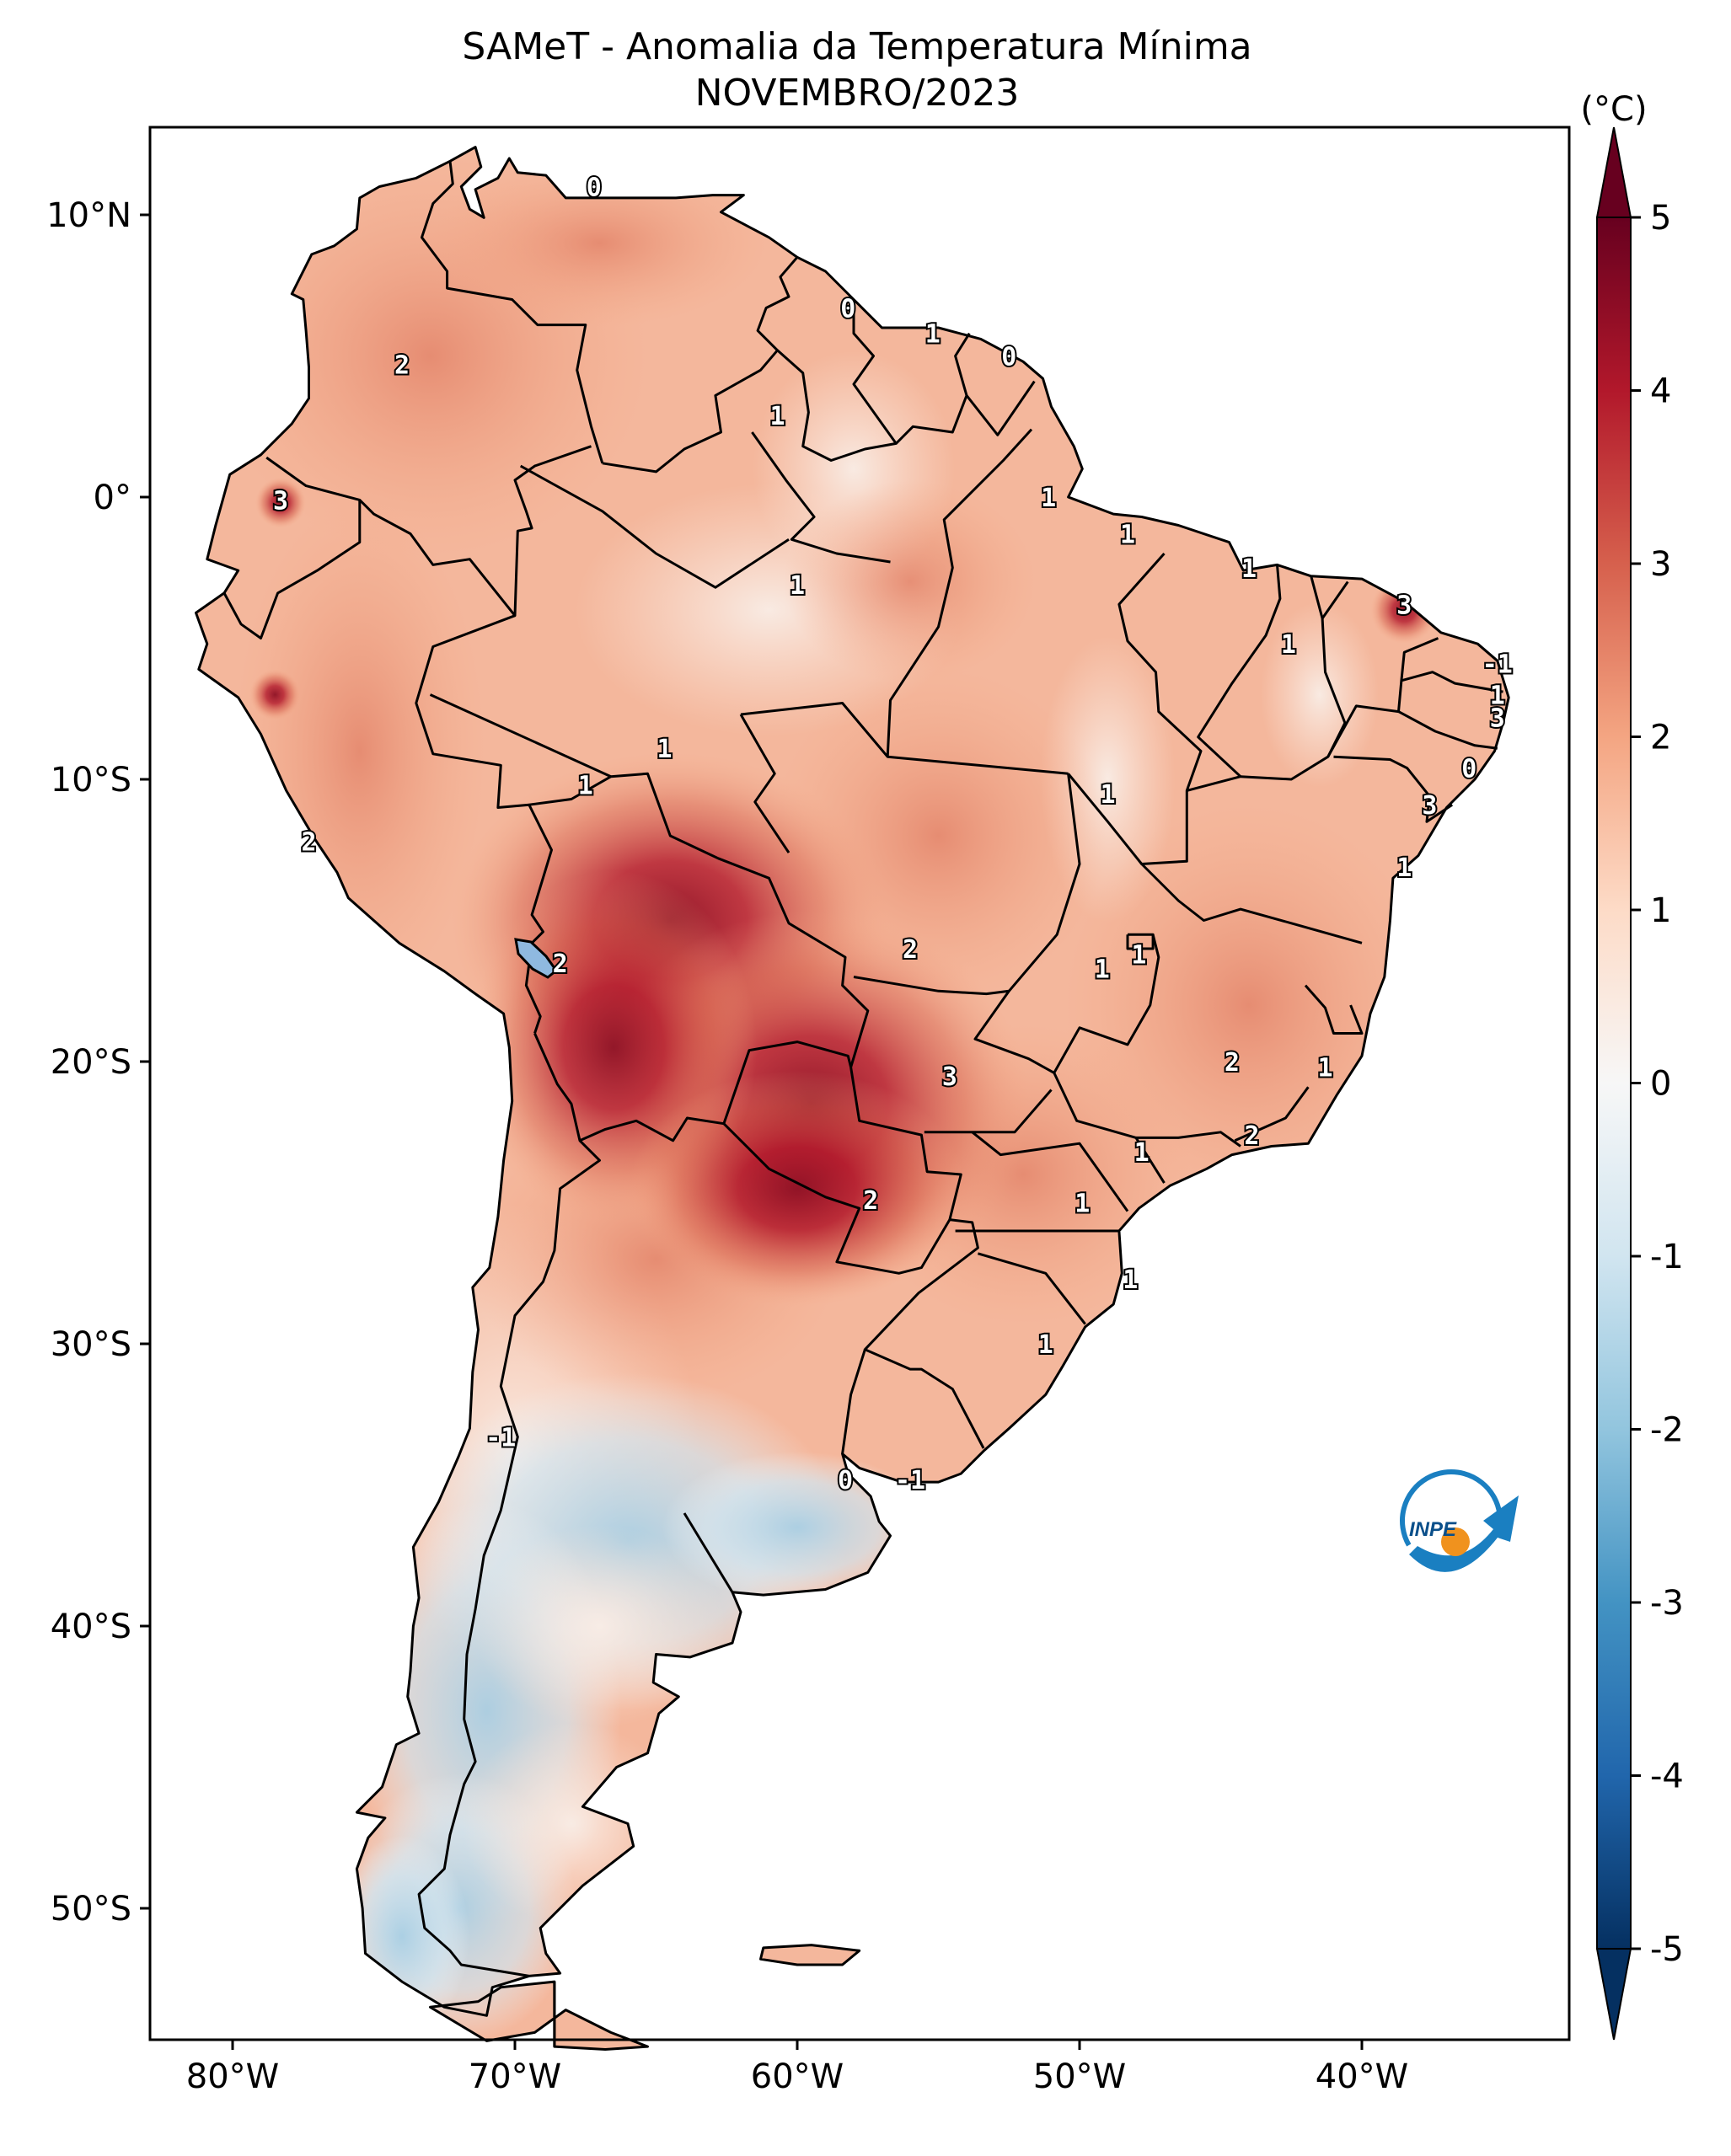 The height and width of the screenshot is (2156, 1731). I want to click on colorbar-tick-label: 1, so click(1660, 910).